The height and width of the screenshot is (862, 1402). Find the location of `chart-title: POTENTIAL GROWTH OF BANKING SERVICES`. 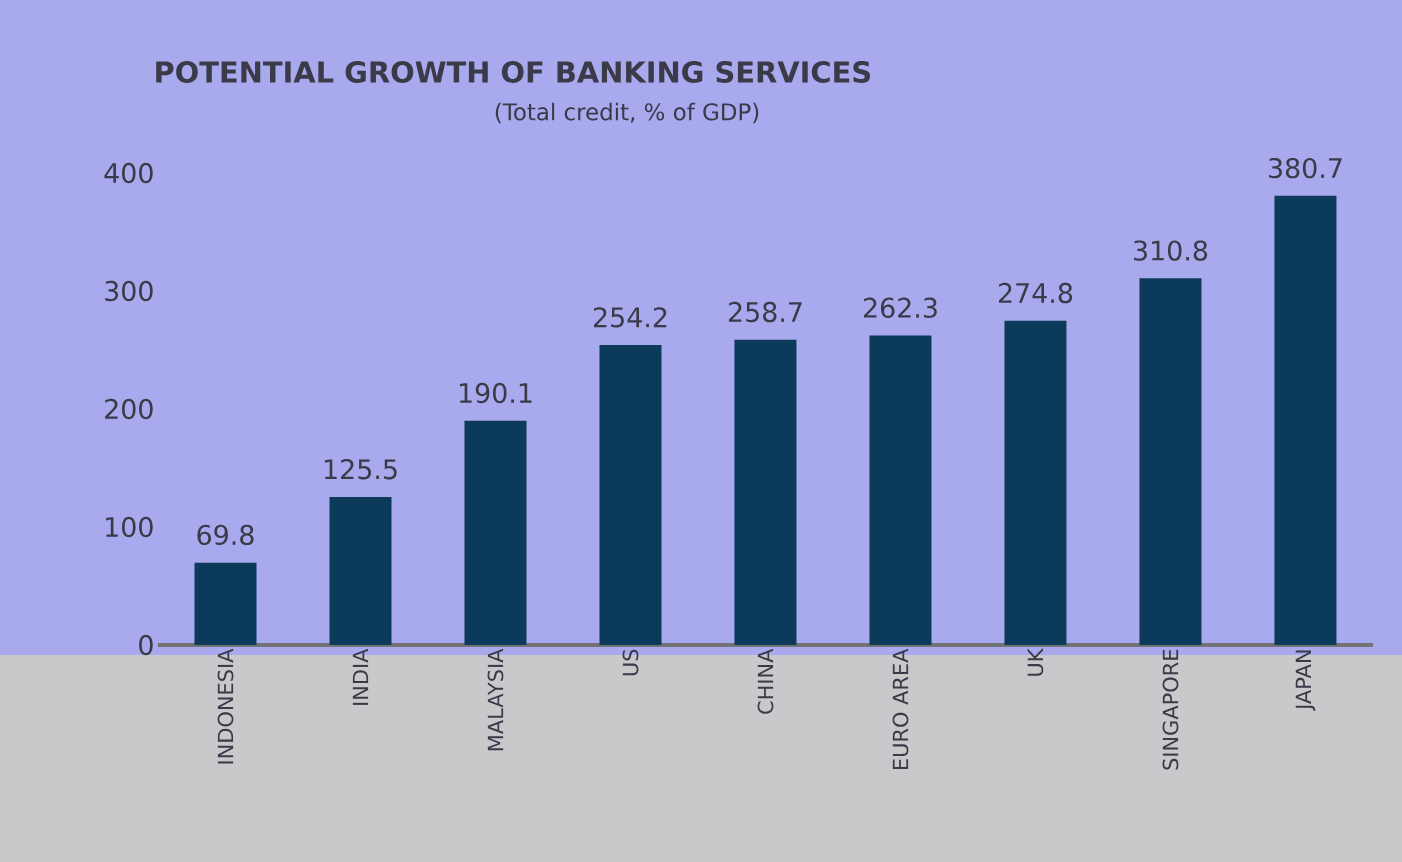

chart-title: POTENTIAL GROWTH OF BANKING SERVICES is located at coordinates (513, 72).